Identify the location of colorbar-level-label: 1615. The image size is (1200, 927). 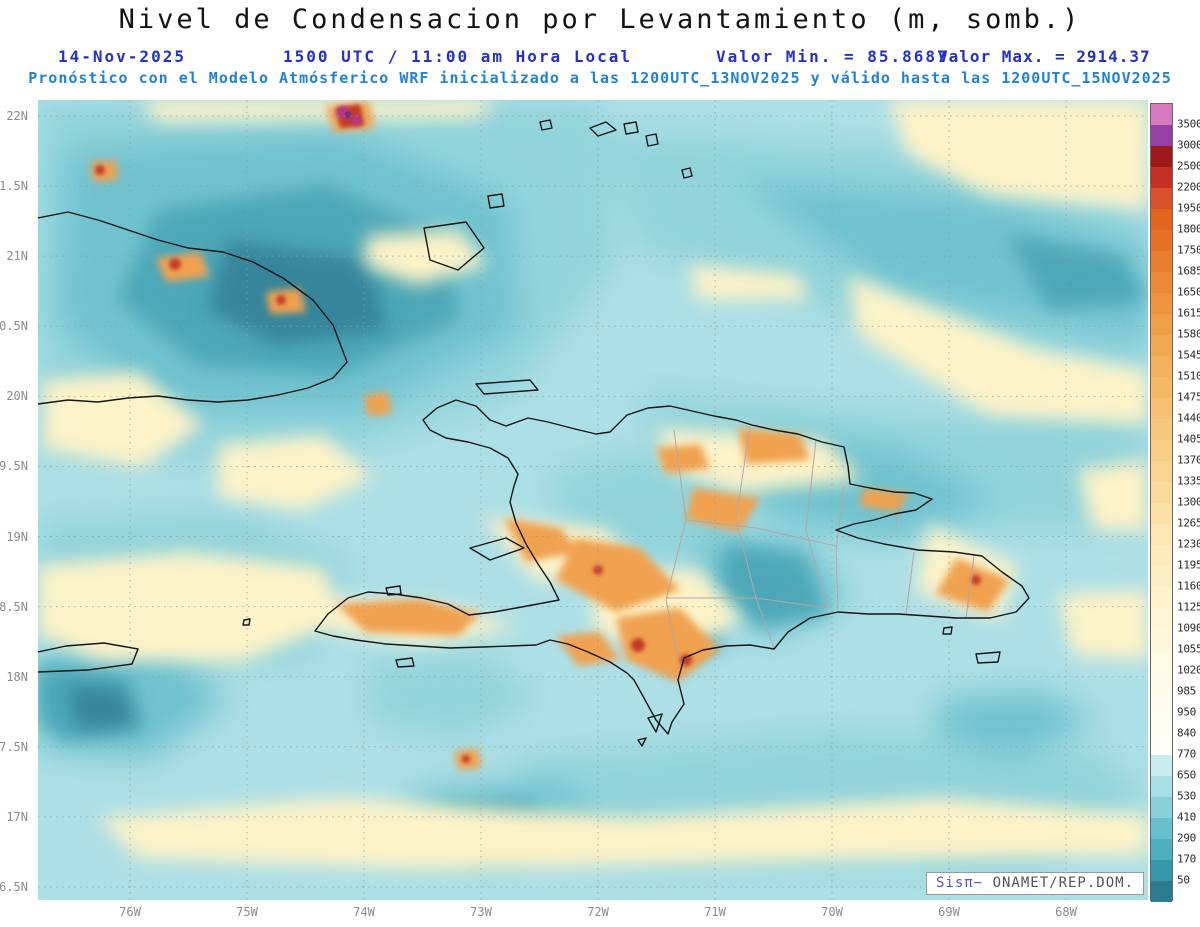
(1188, 313).